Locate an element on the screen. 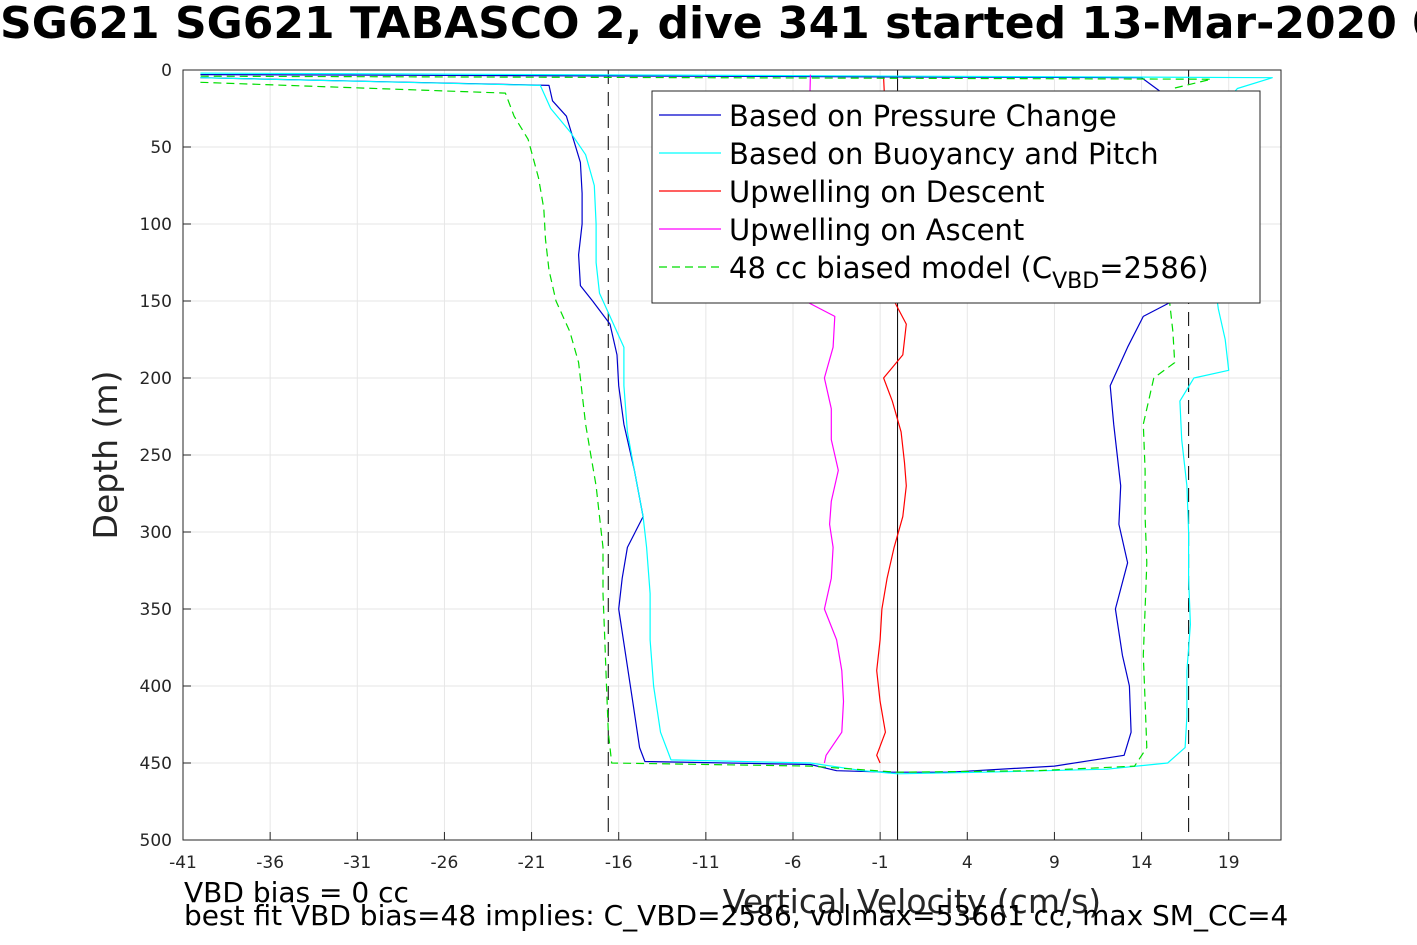 The width and height of the screenshot is (1417, 945). y-tick-label: 150 is located at coordinates (156, 302).